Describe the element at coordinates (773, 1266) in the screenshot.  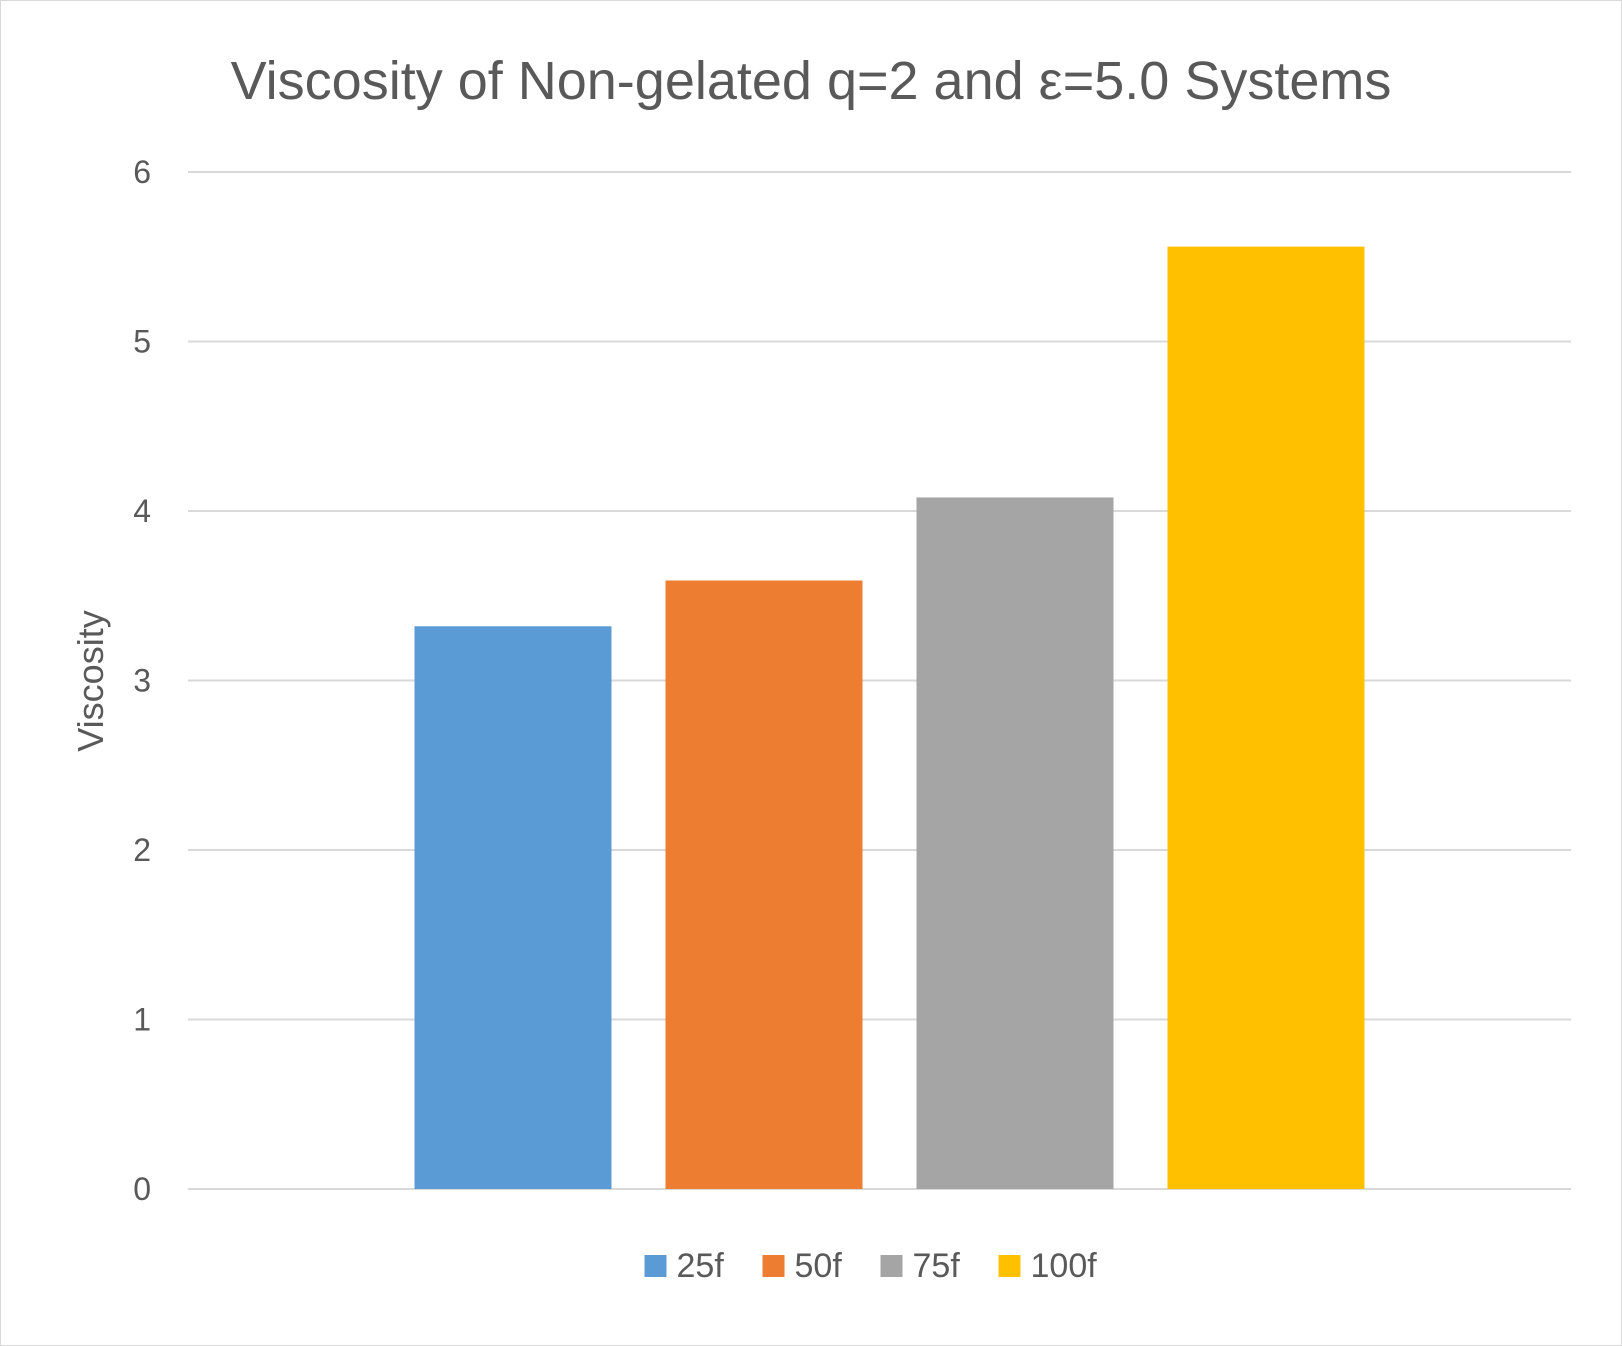
I see `legend-swatch-50f` at that location.